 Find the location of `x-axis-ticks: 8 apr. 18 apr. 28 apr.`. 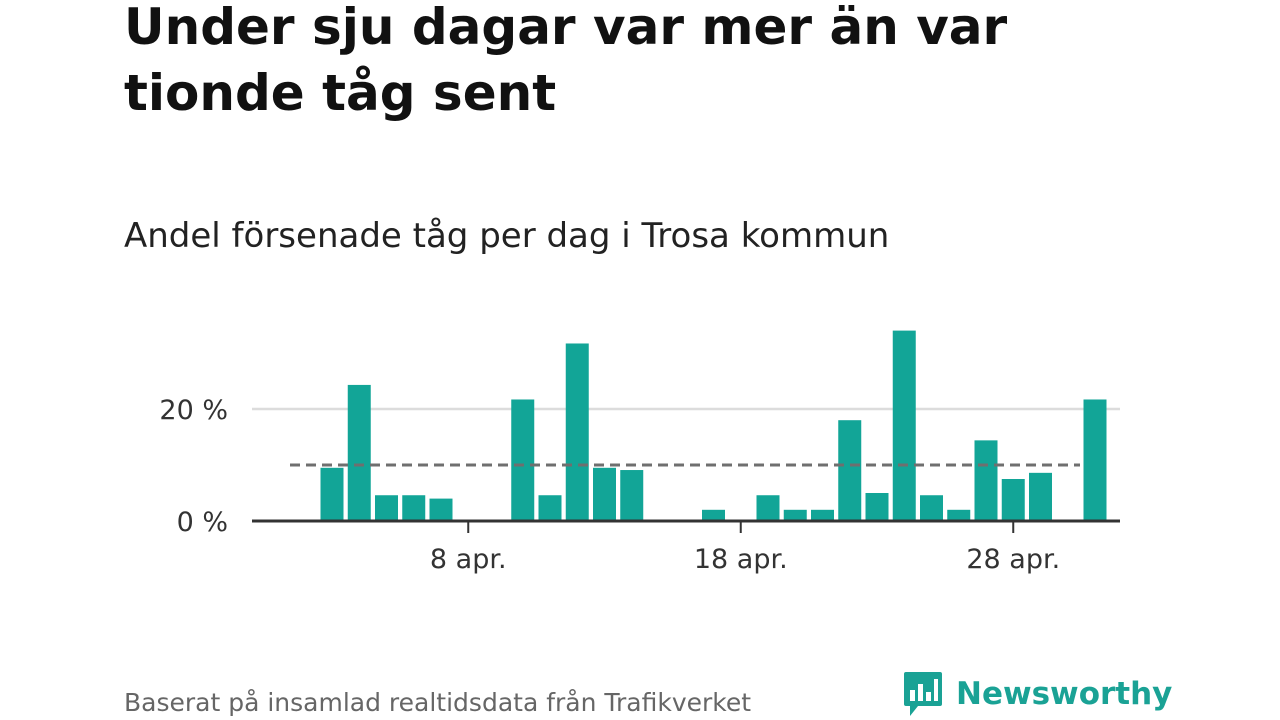

x-axis-ticks: 8 apr. 18 apr. 28 apr. is located at coordinates (745, 548).